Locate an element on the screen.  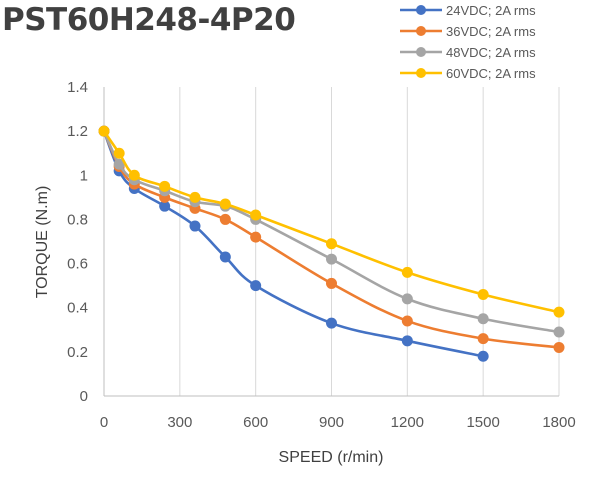
y-tick-label: 0.2 is located at coordinates (77, 352).